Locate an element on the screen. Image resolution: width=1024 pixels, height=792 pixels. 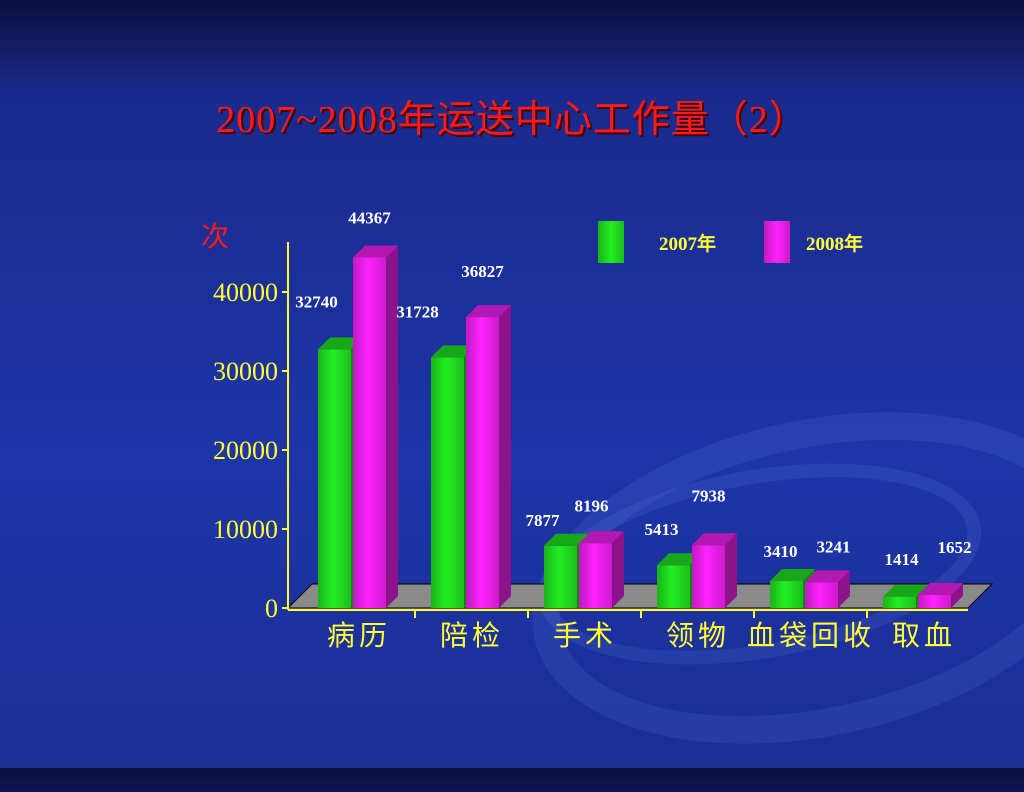
data-label: 7938 is located at coordinates (709, 495).